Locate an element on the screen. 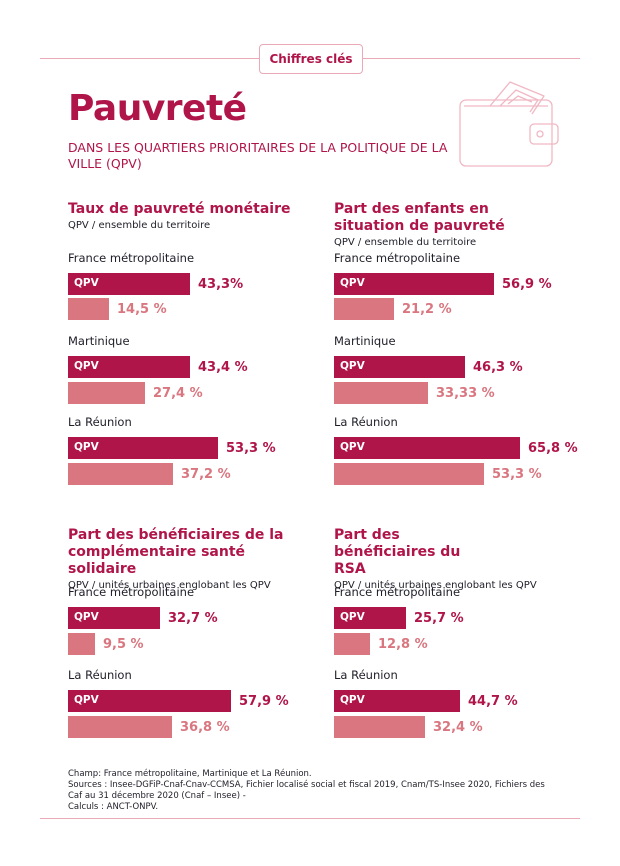 The height and width of the screenshot is (866, 620). bar-row: 53,3 % is located at coordinates (438, 474).